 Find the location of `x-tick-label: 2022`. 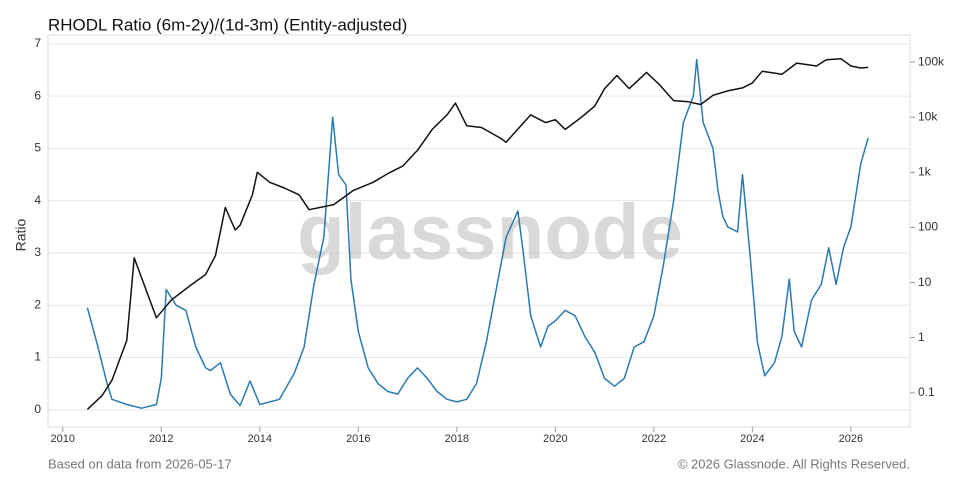

x-tick-label: 2022 is located at coordinates (654, 439).